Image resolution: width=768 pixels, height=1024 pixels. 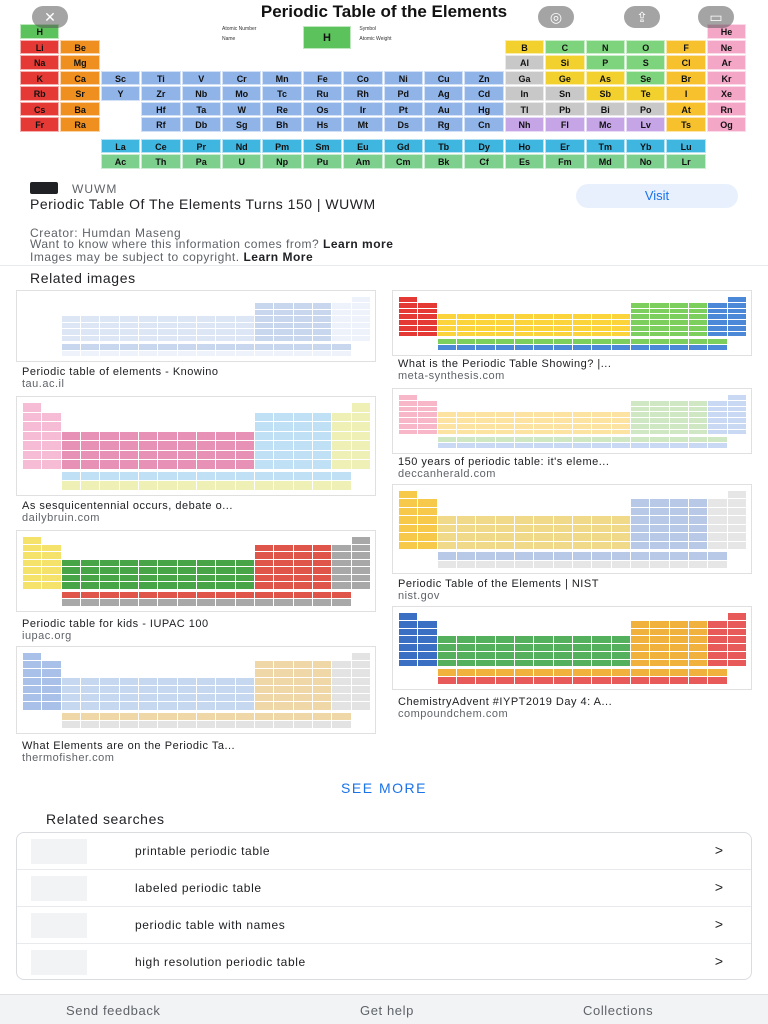 I want to click on related-image-caption: Periodic table of elements - Knowino, so click(x=120, y=372).